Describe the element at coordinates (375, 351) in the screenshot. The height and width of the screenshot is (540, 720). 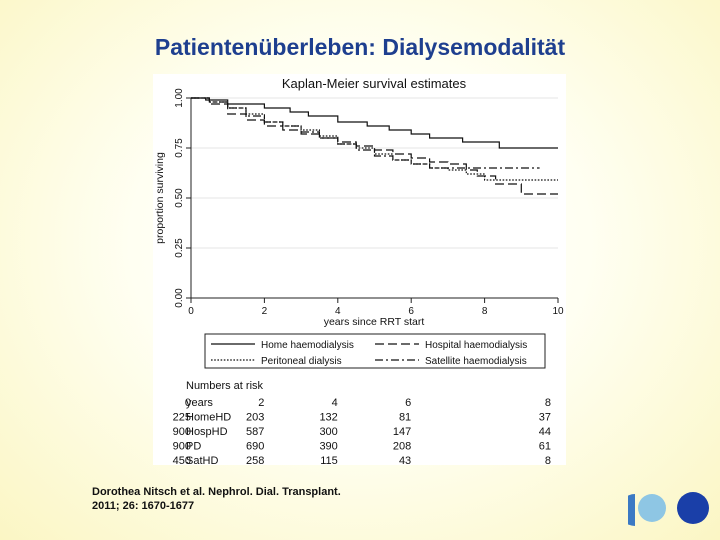
I see `legend-box` at that location.